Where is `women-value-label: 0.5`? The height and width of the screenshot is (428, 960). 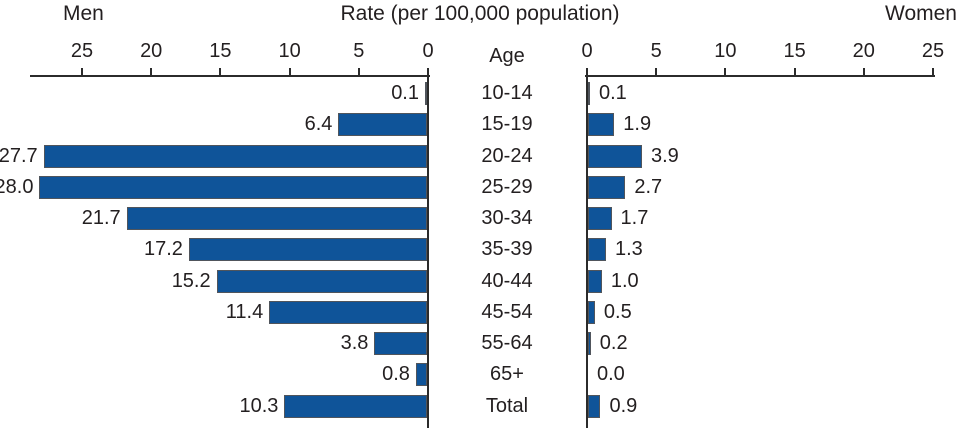 women-value-label: 0.5 is located at coordinates (617, 311).